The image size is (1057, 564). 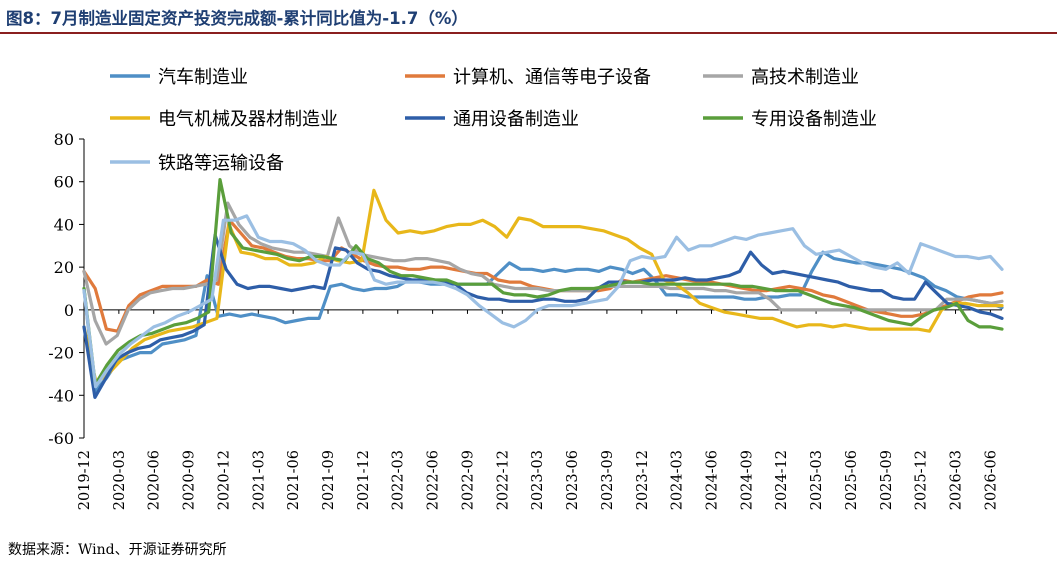 What do you see at coordinates (814, 119) in the screenshot?
I see `legend-label: 专用设备制造业` at bounding box center [814, 119].